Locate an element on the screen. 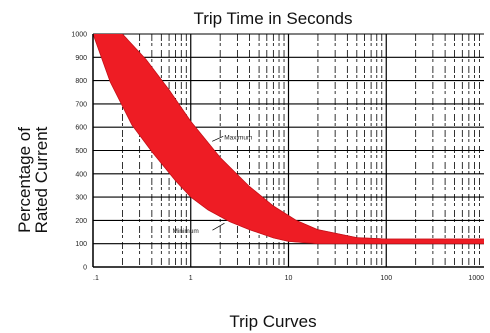 The height and width of the screenshot is (333, 490). y-axis-label-line-1: Percentage of is located at coordinates (24, 180).